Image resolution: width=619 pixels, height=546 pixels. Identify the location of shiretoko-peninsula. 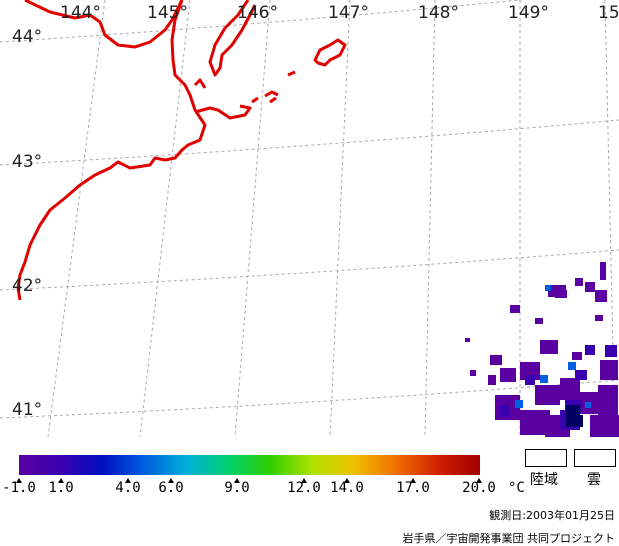
(223, 112).